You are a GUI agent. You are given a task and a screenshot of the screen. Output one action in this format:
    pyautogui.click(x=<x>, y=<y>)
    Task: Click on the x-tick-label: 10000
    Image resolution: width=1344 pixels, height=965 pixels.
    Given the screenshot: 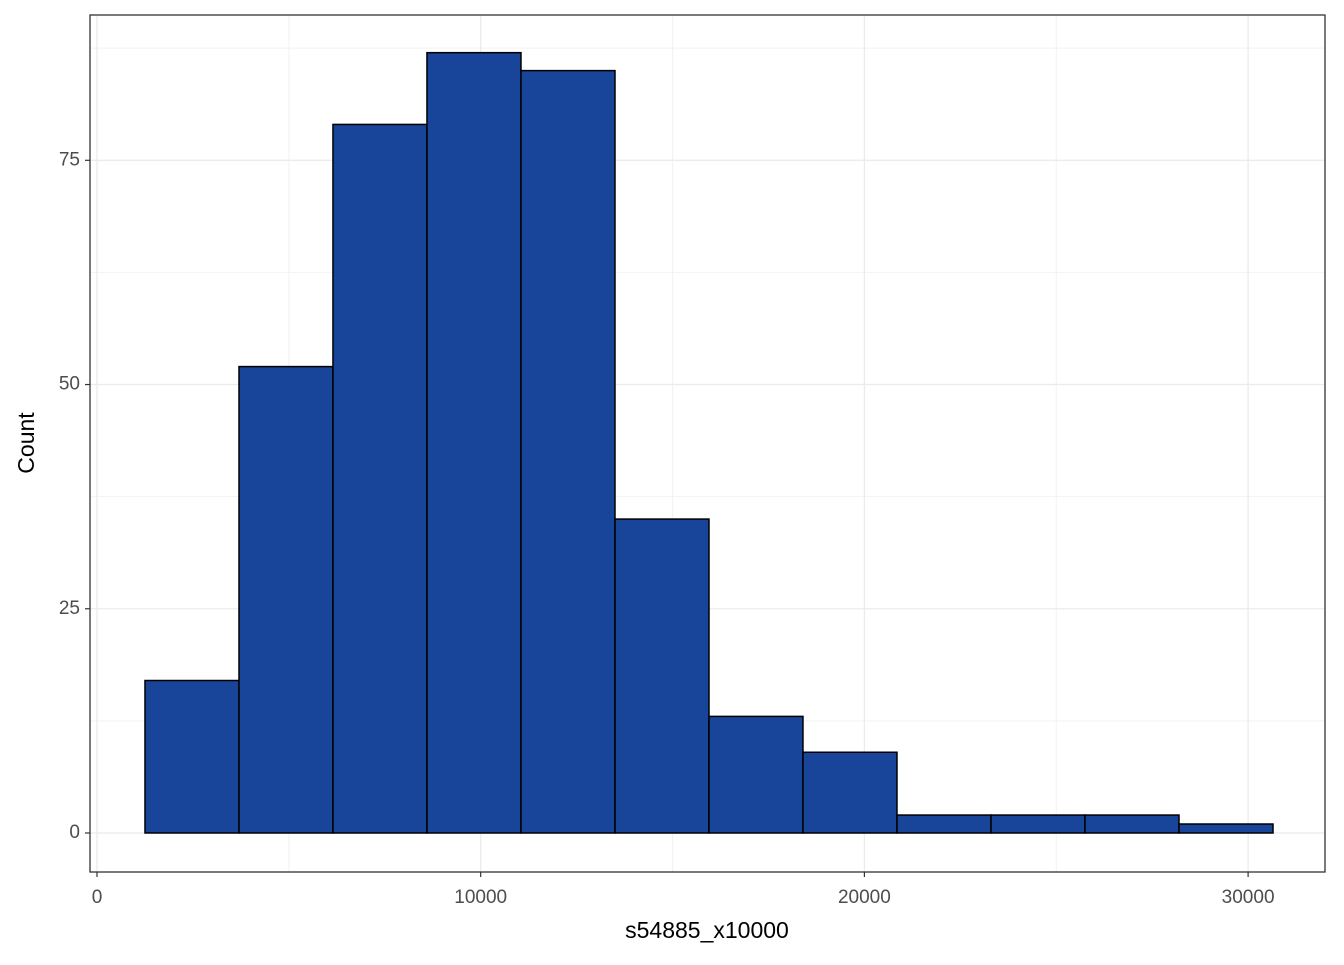 What is the action you would take?
    pyautogui.click(x=480, y=897)
    